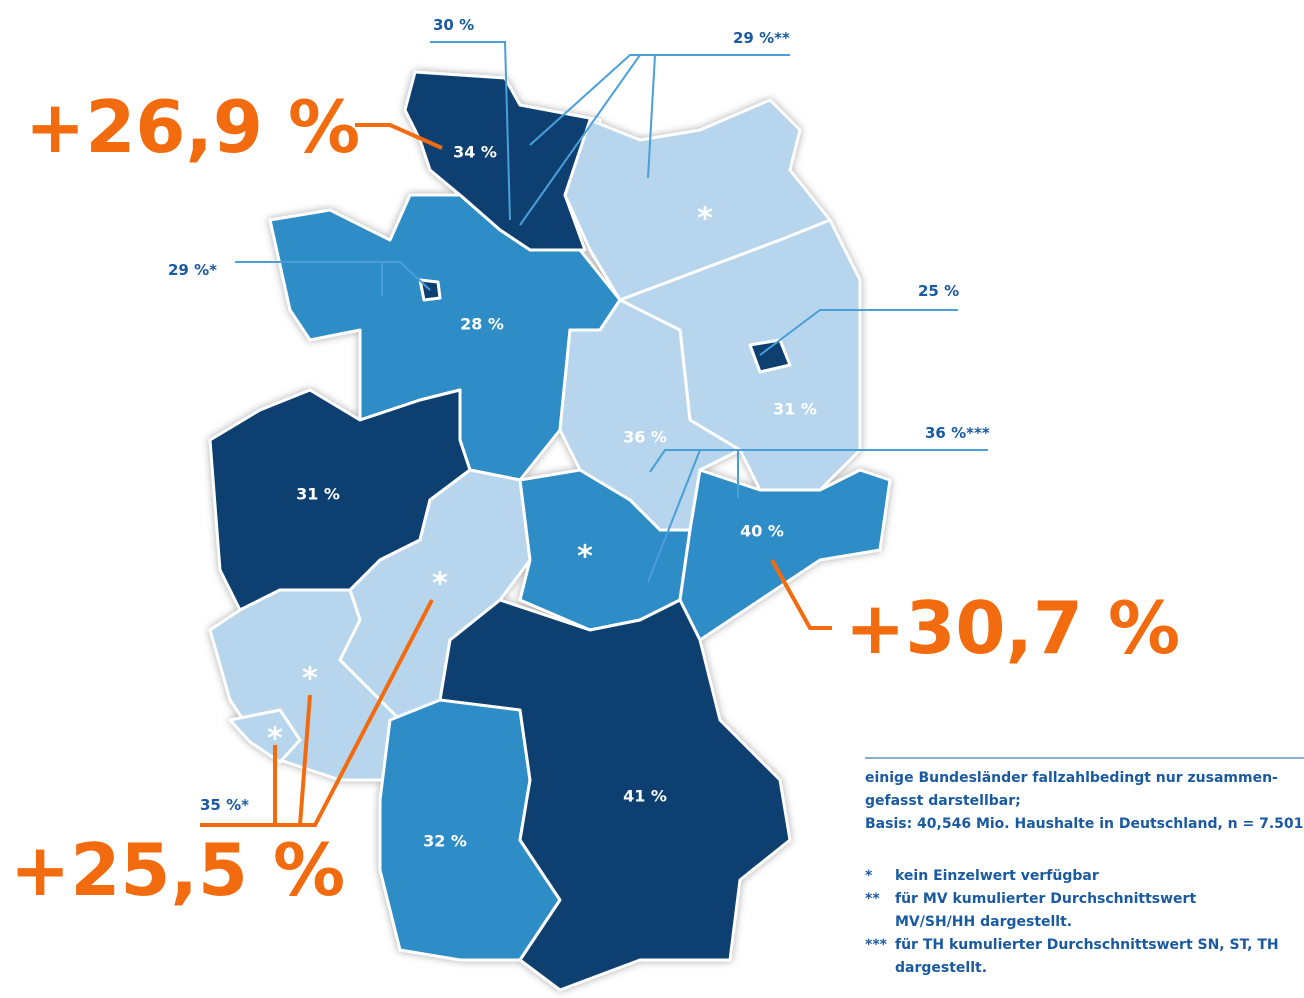 The image size is (1304, 998). I want to click on callout: 30 %, so click(453, 25).